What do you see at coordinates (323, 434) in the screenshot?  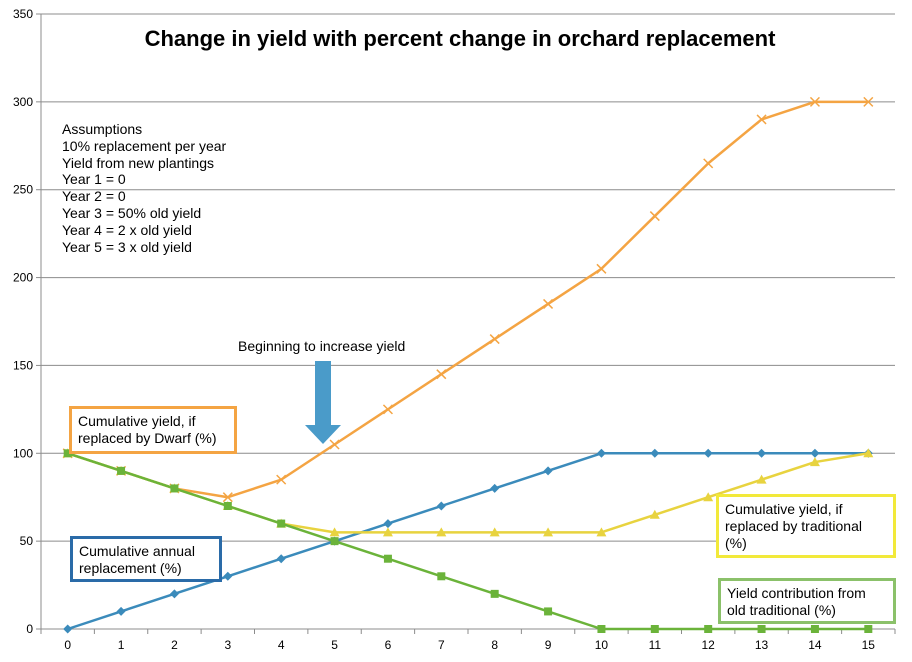 I see `arrow-head` at bounding box center [323, 434].